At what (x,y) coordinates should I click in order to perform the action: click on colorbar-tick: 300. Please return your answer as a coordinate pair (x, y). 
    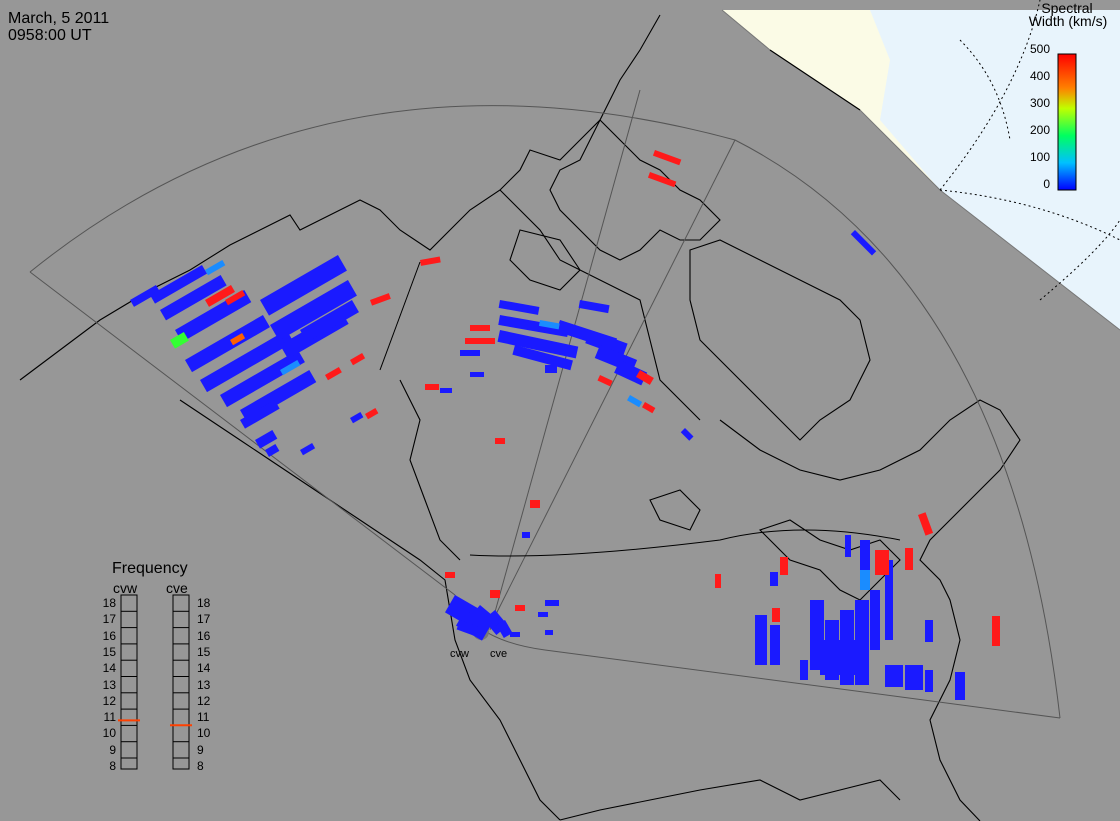
    Looking at the image, I should click on (1039, 103).